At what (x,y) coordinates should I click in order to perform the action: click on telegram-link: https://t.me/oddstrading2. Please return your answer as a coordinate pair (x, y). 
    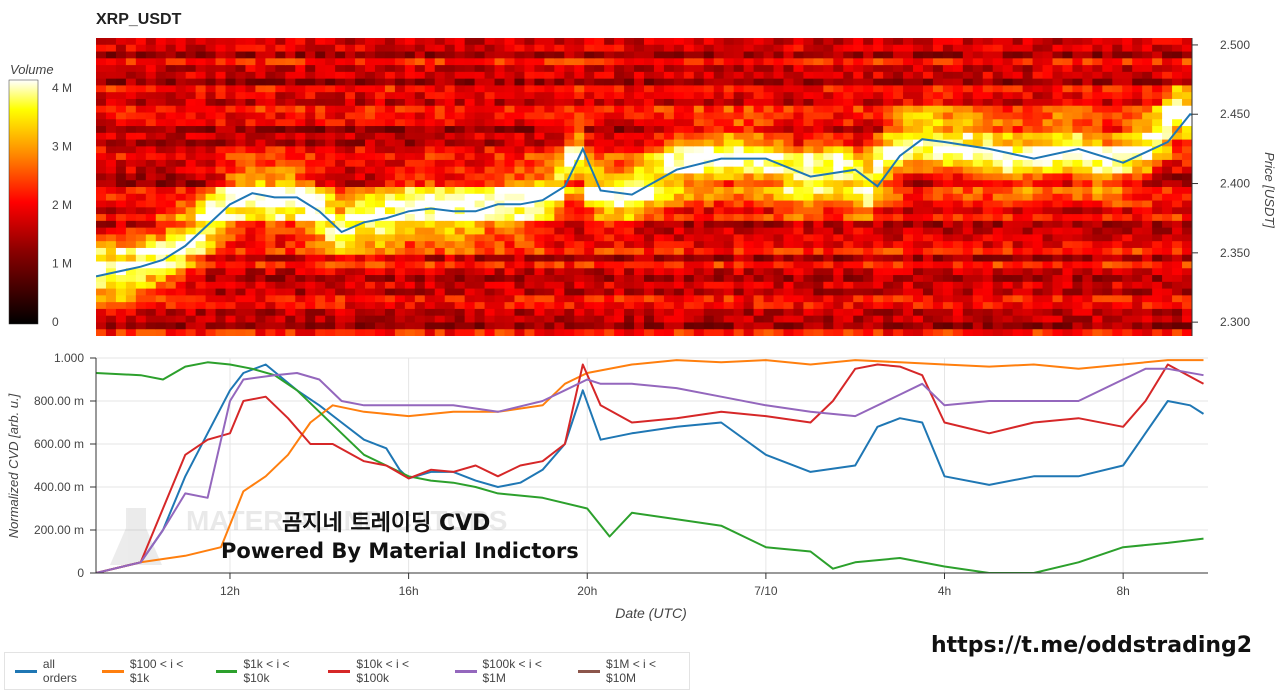
    Looking at the image, I should click on (1092, 645).